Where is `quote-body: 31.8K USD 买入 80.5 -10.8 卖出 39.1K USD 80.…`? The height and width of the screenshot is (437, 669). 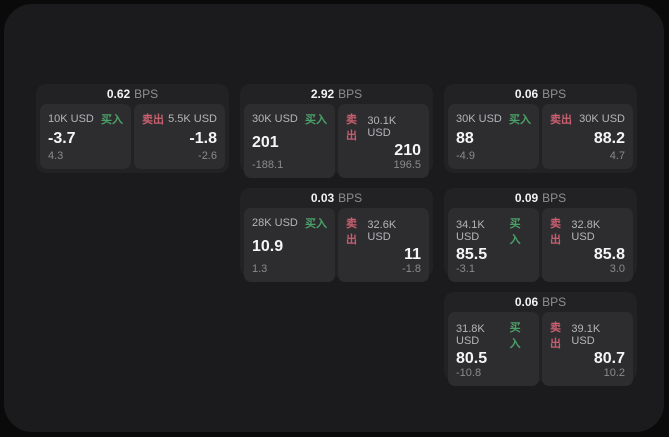
quote-body: 31.8K USD 买入 80.5 -10.8 卖出 39.1K USD 80.… is located at coordinates (540, 349).